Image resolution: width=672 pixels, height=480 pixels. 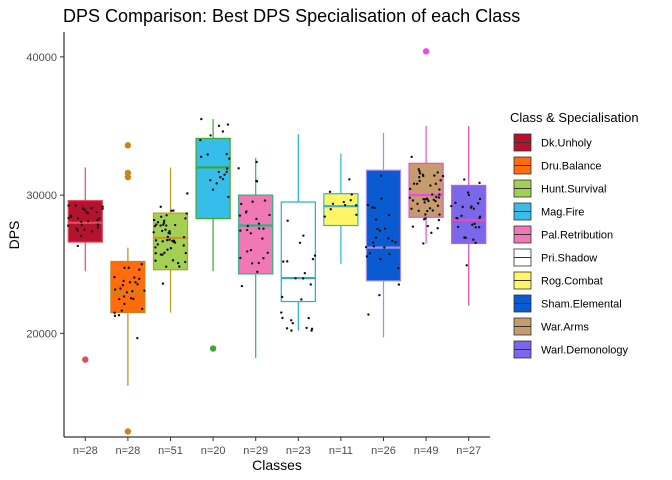 What do you see at coordinates (555, 257) in the screenshot?
I see `legend-item: Pri.Shadow` at bounding box center [555, 257].